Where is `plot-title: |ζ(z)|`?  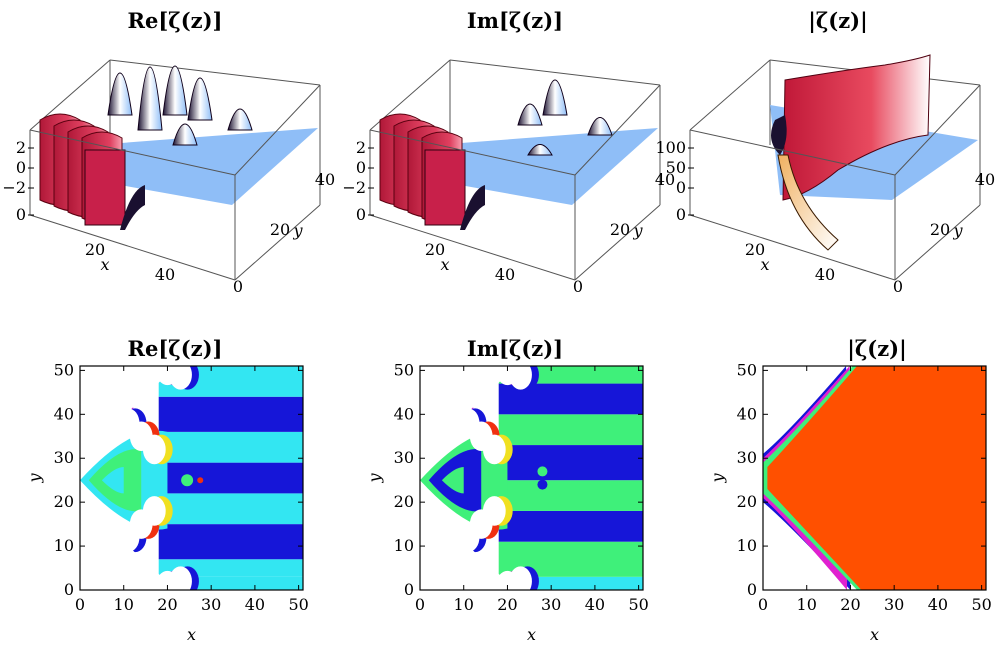
plot-title: |ζ(z)| is located at coordinates (838, 20).